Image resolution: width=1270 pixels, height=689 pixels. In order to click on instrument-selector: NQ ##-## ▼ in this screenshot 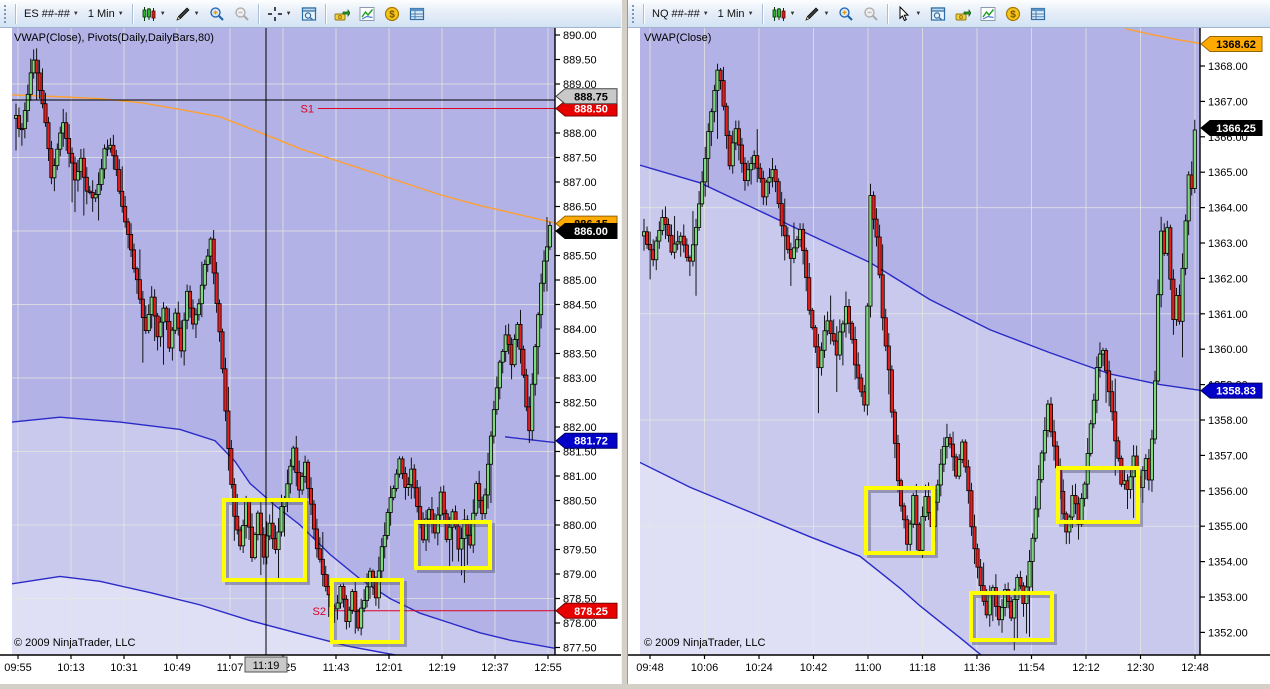, I will do `click(680, 14)`.